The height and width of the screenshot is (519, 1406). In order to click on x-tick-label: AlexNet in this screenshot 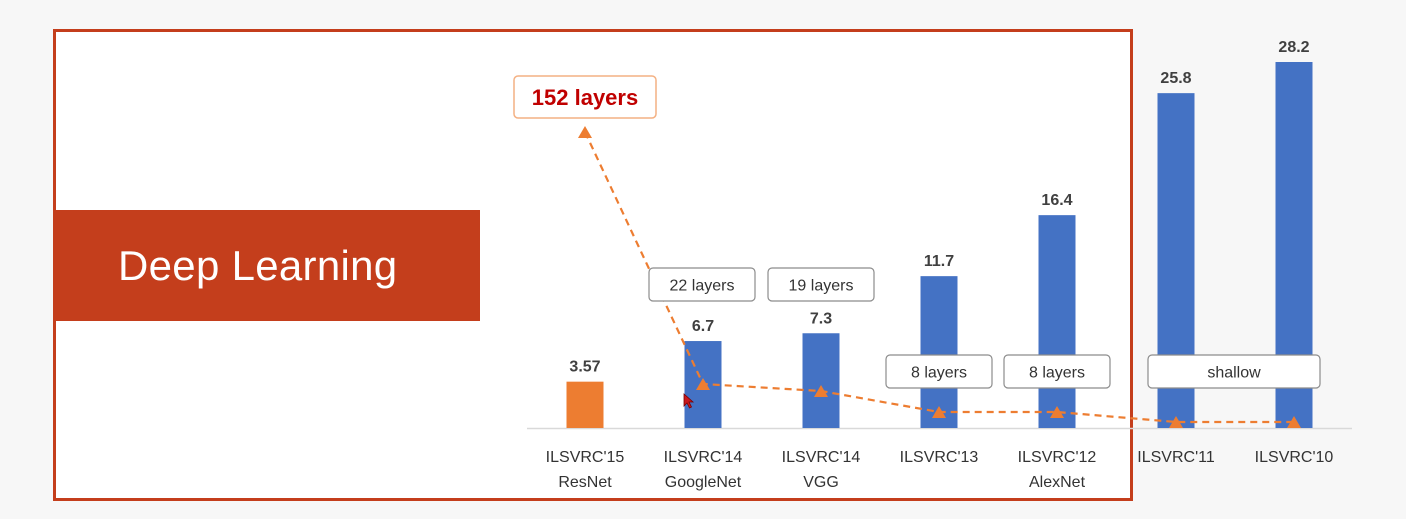, I will do `click(1057, 482)`.